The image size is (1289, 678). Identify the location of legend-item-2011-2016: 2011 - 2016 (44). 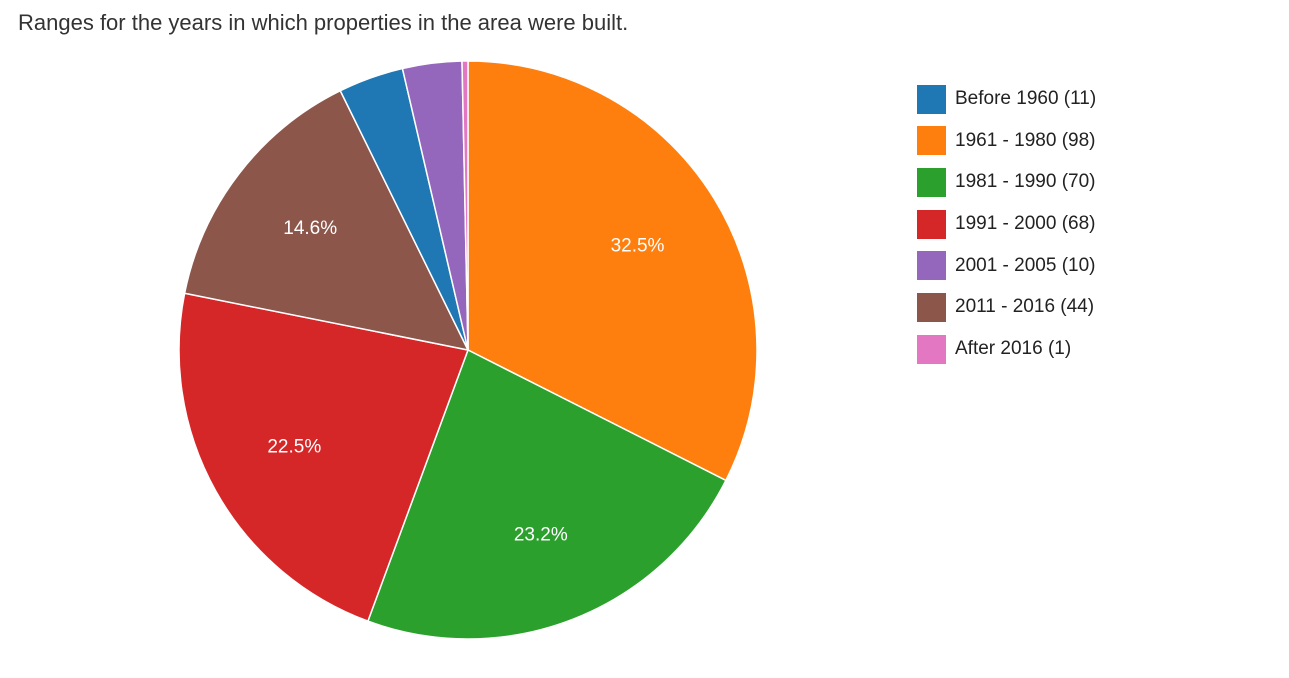
(1006, 307).